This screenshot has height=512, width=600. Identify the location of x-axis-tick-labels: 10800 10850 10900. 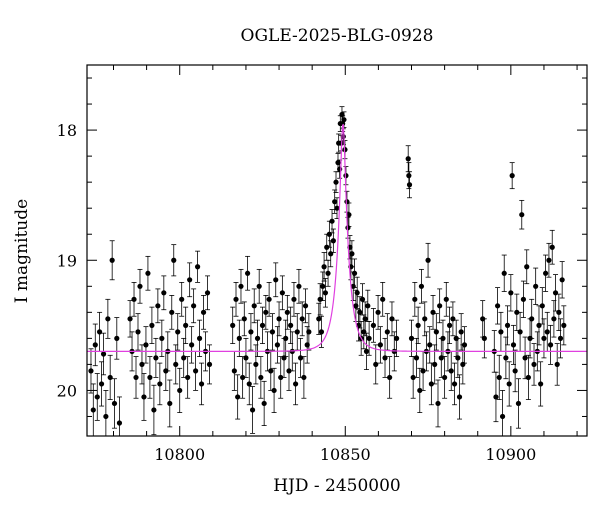
(345, 454).